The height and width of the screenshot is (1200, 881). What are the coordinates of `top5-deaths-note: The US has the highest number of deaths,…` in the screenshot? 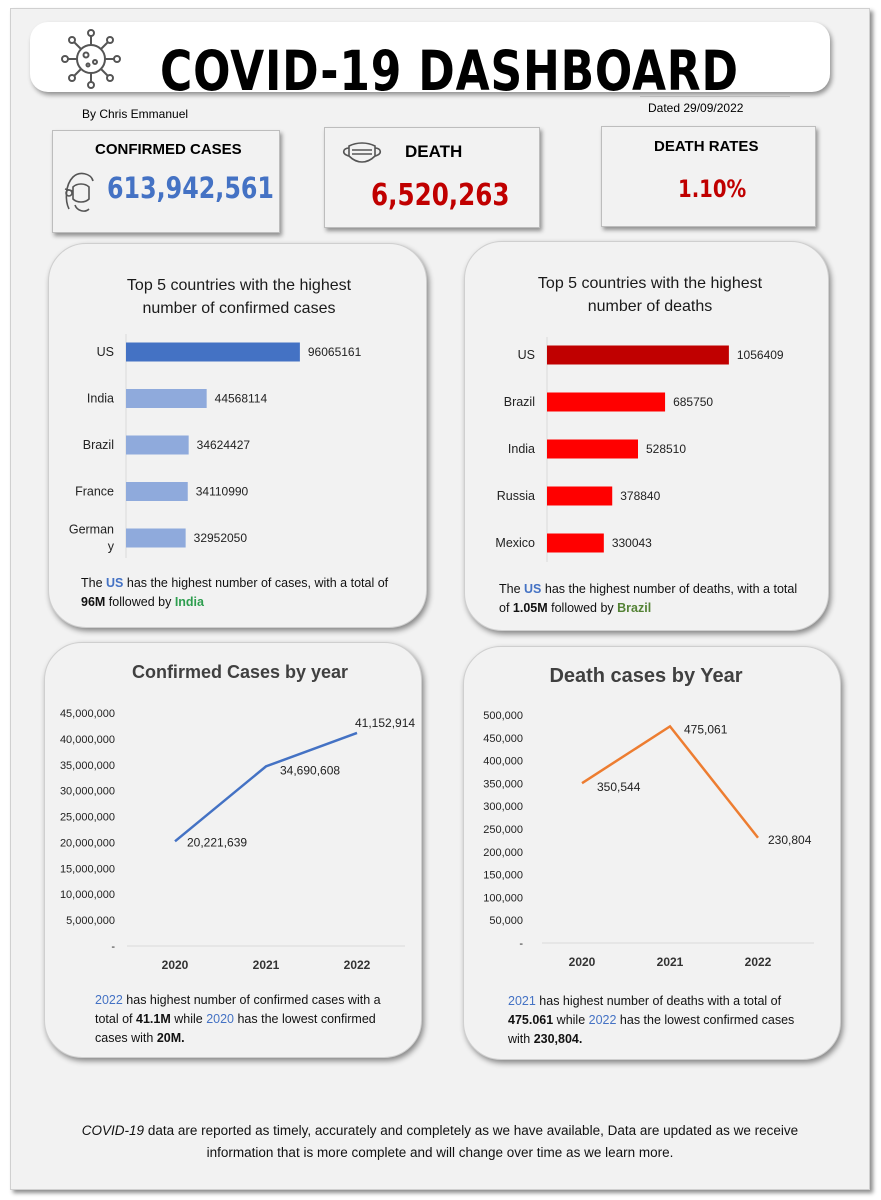 It's located at (651, 599).